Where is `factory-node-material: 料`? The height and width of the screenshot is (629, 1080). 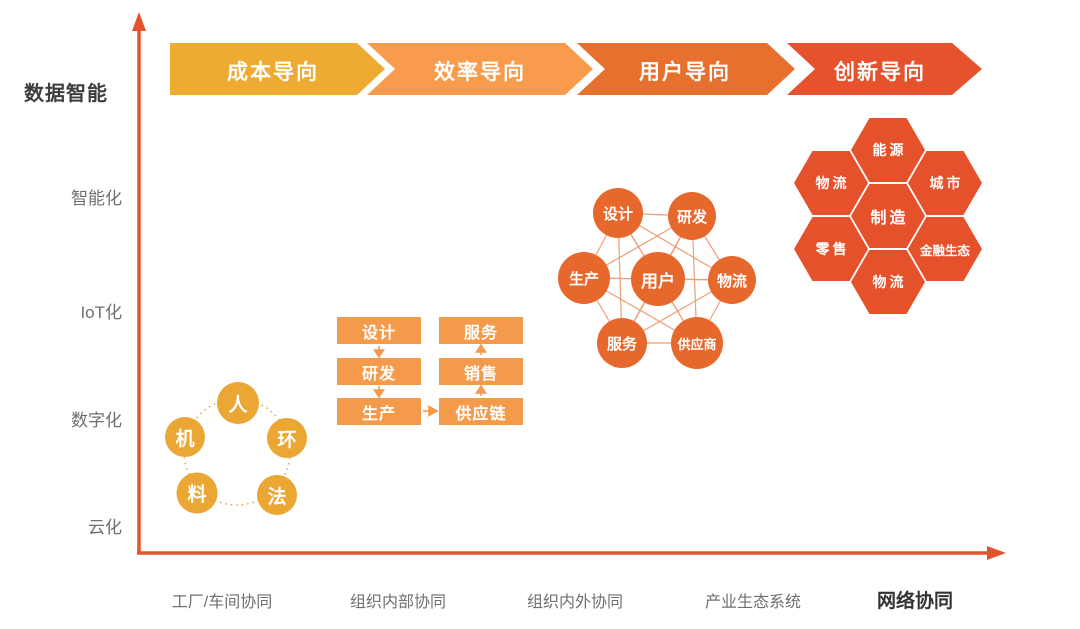 factory-node-material: 料 is located at coordinates (197, 493).